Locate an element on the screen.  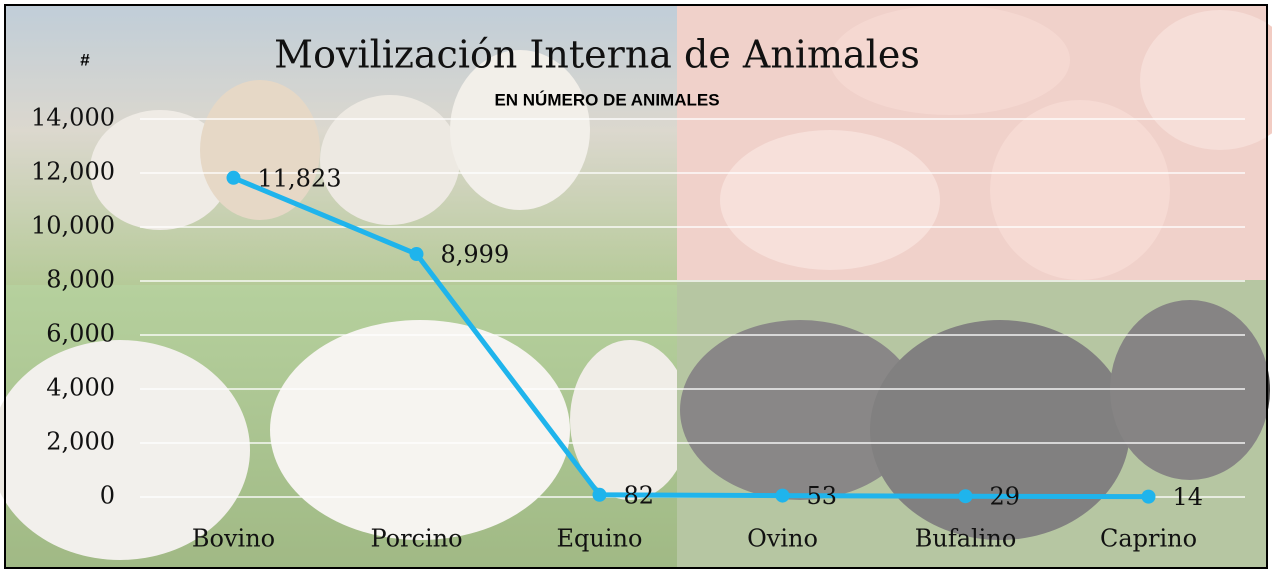
data-label: 53 is located at coordinates (822, 496).